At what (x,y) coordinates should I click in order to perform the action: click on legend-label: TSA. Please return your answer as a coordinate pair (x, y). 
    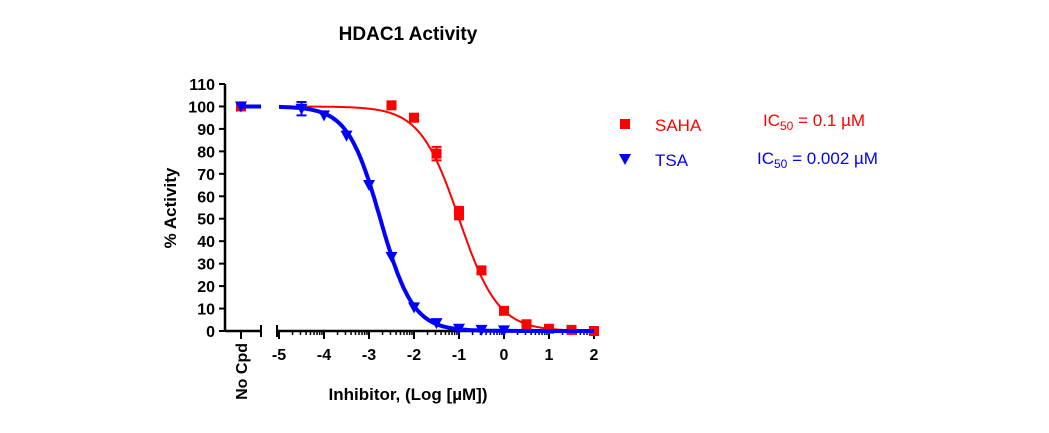
    Looking at the image, I should click on (672, 160).